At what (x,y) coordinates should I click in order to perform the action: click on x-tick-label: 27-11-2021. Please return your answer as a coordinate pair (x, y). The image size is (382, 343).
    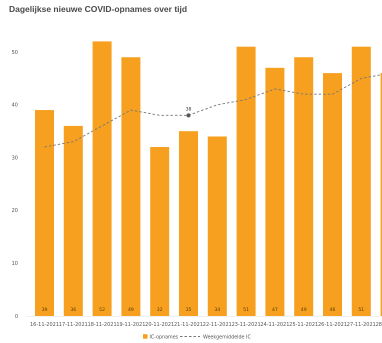
    Looking at the image, I should click on (361, 325).